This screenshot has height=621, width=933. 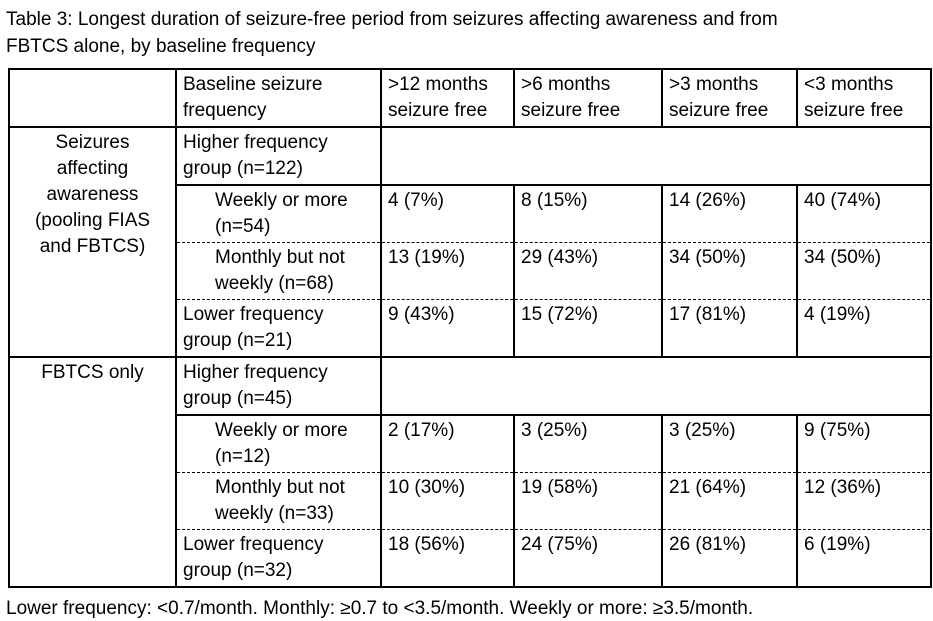 What do you see at coordinates (729, 328) in the screenshot?
I see `data-cell: 17 (81%)` at bounding box center [729, 328].